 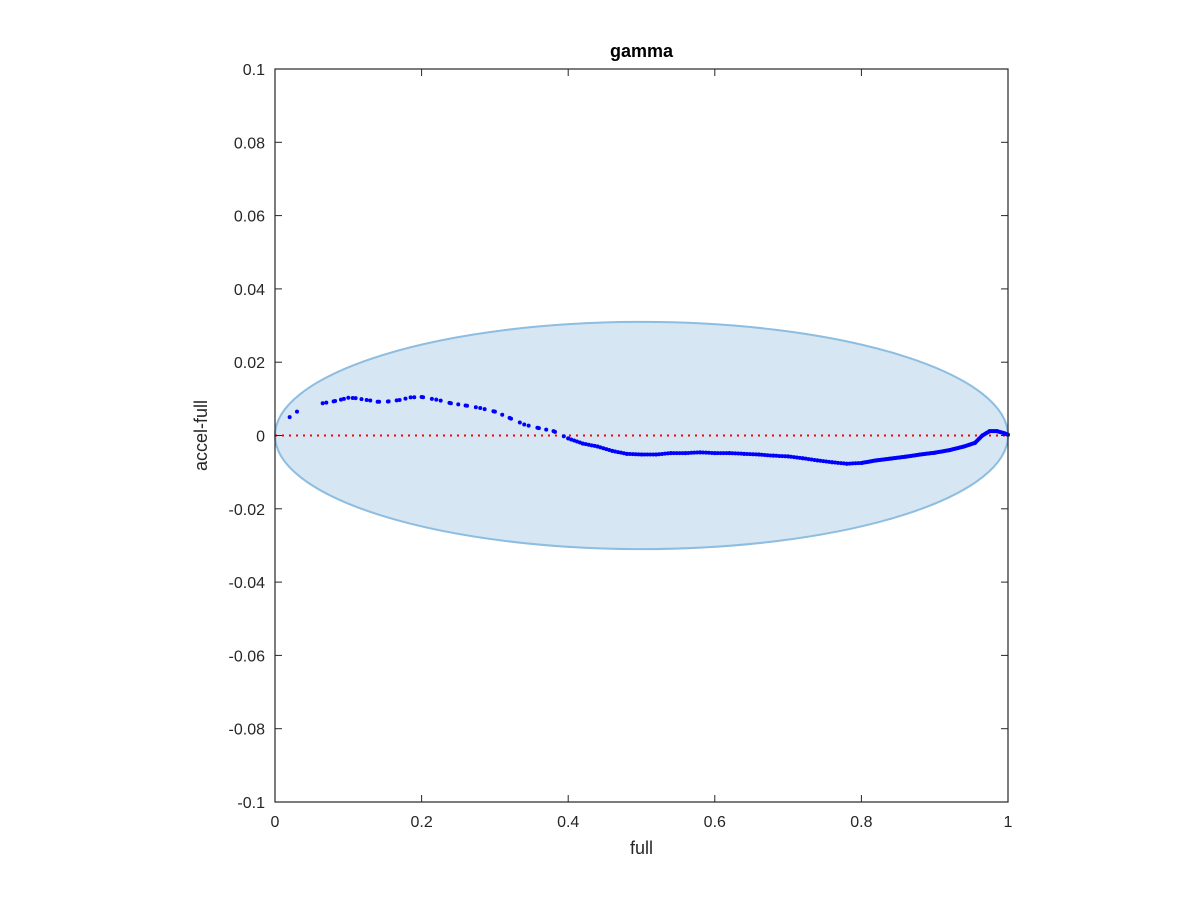 What do you see at coordinates (249, 363) in the screenshot?
I see `y-tick-label: 0.02` at bounding box center [249, 363].